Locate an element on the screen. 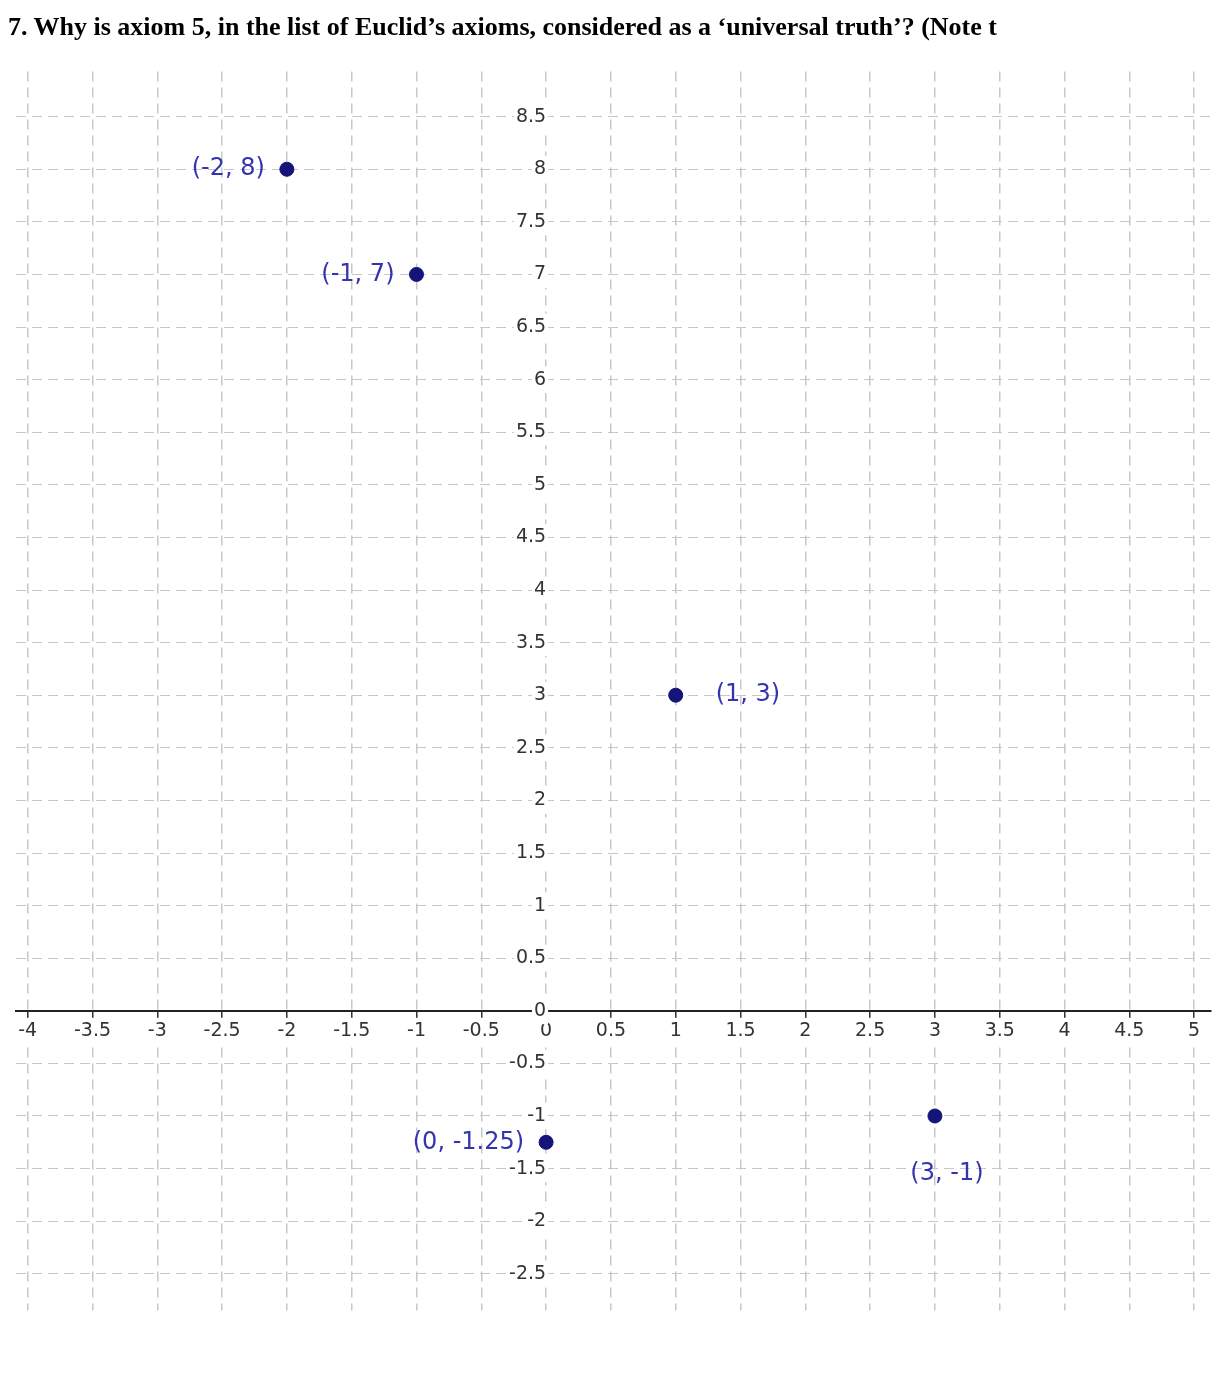 The image size is (1227, 1383). y-tick-label: 5.5 is located at coordinates (531, 430).